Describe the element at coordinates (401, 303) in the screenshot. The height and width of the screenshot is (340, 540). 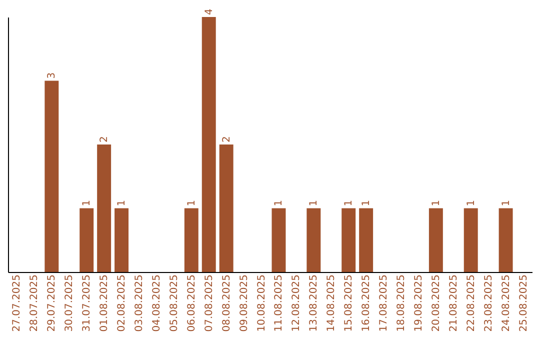
I see `x-tick-label: 18.08.2025` at that location.